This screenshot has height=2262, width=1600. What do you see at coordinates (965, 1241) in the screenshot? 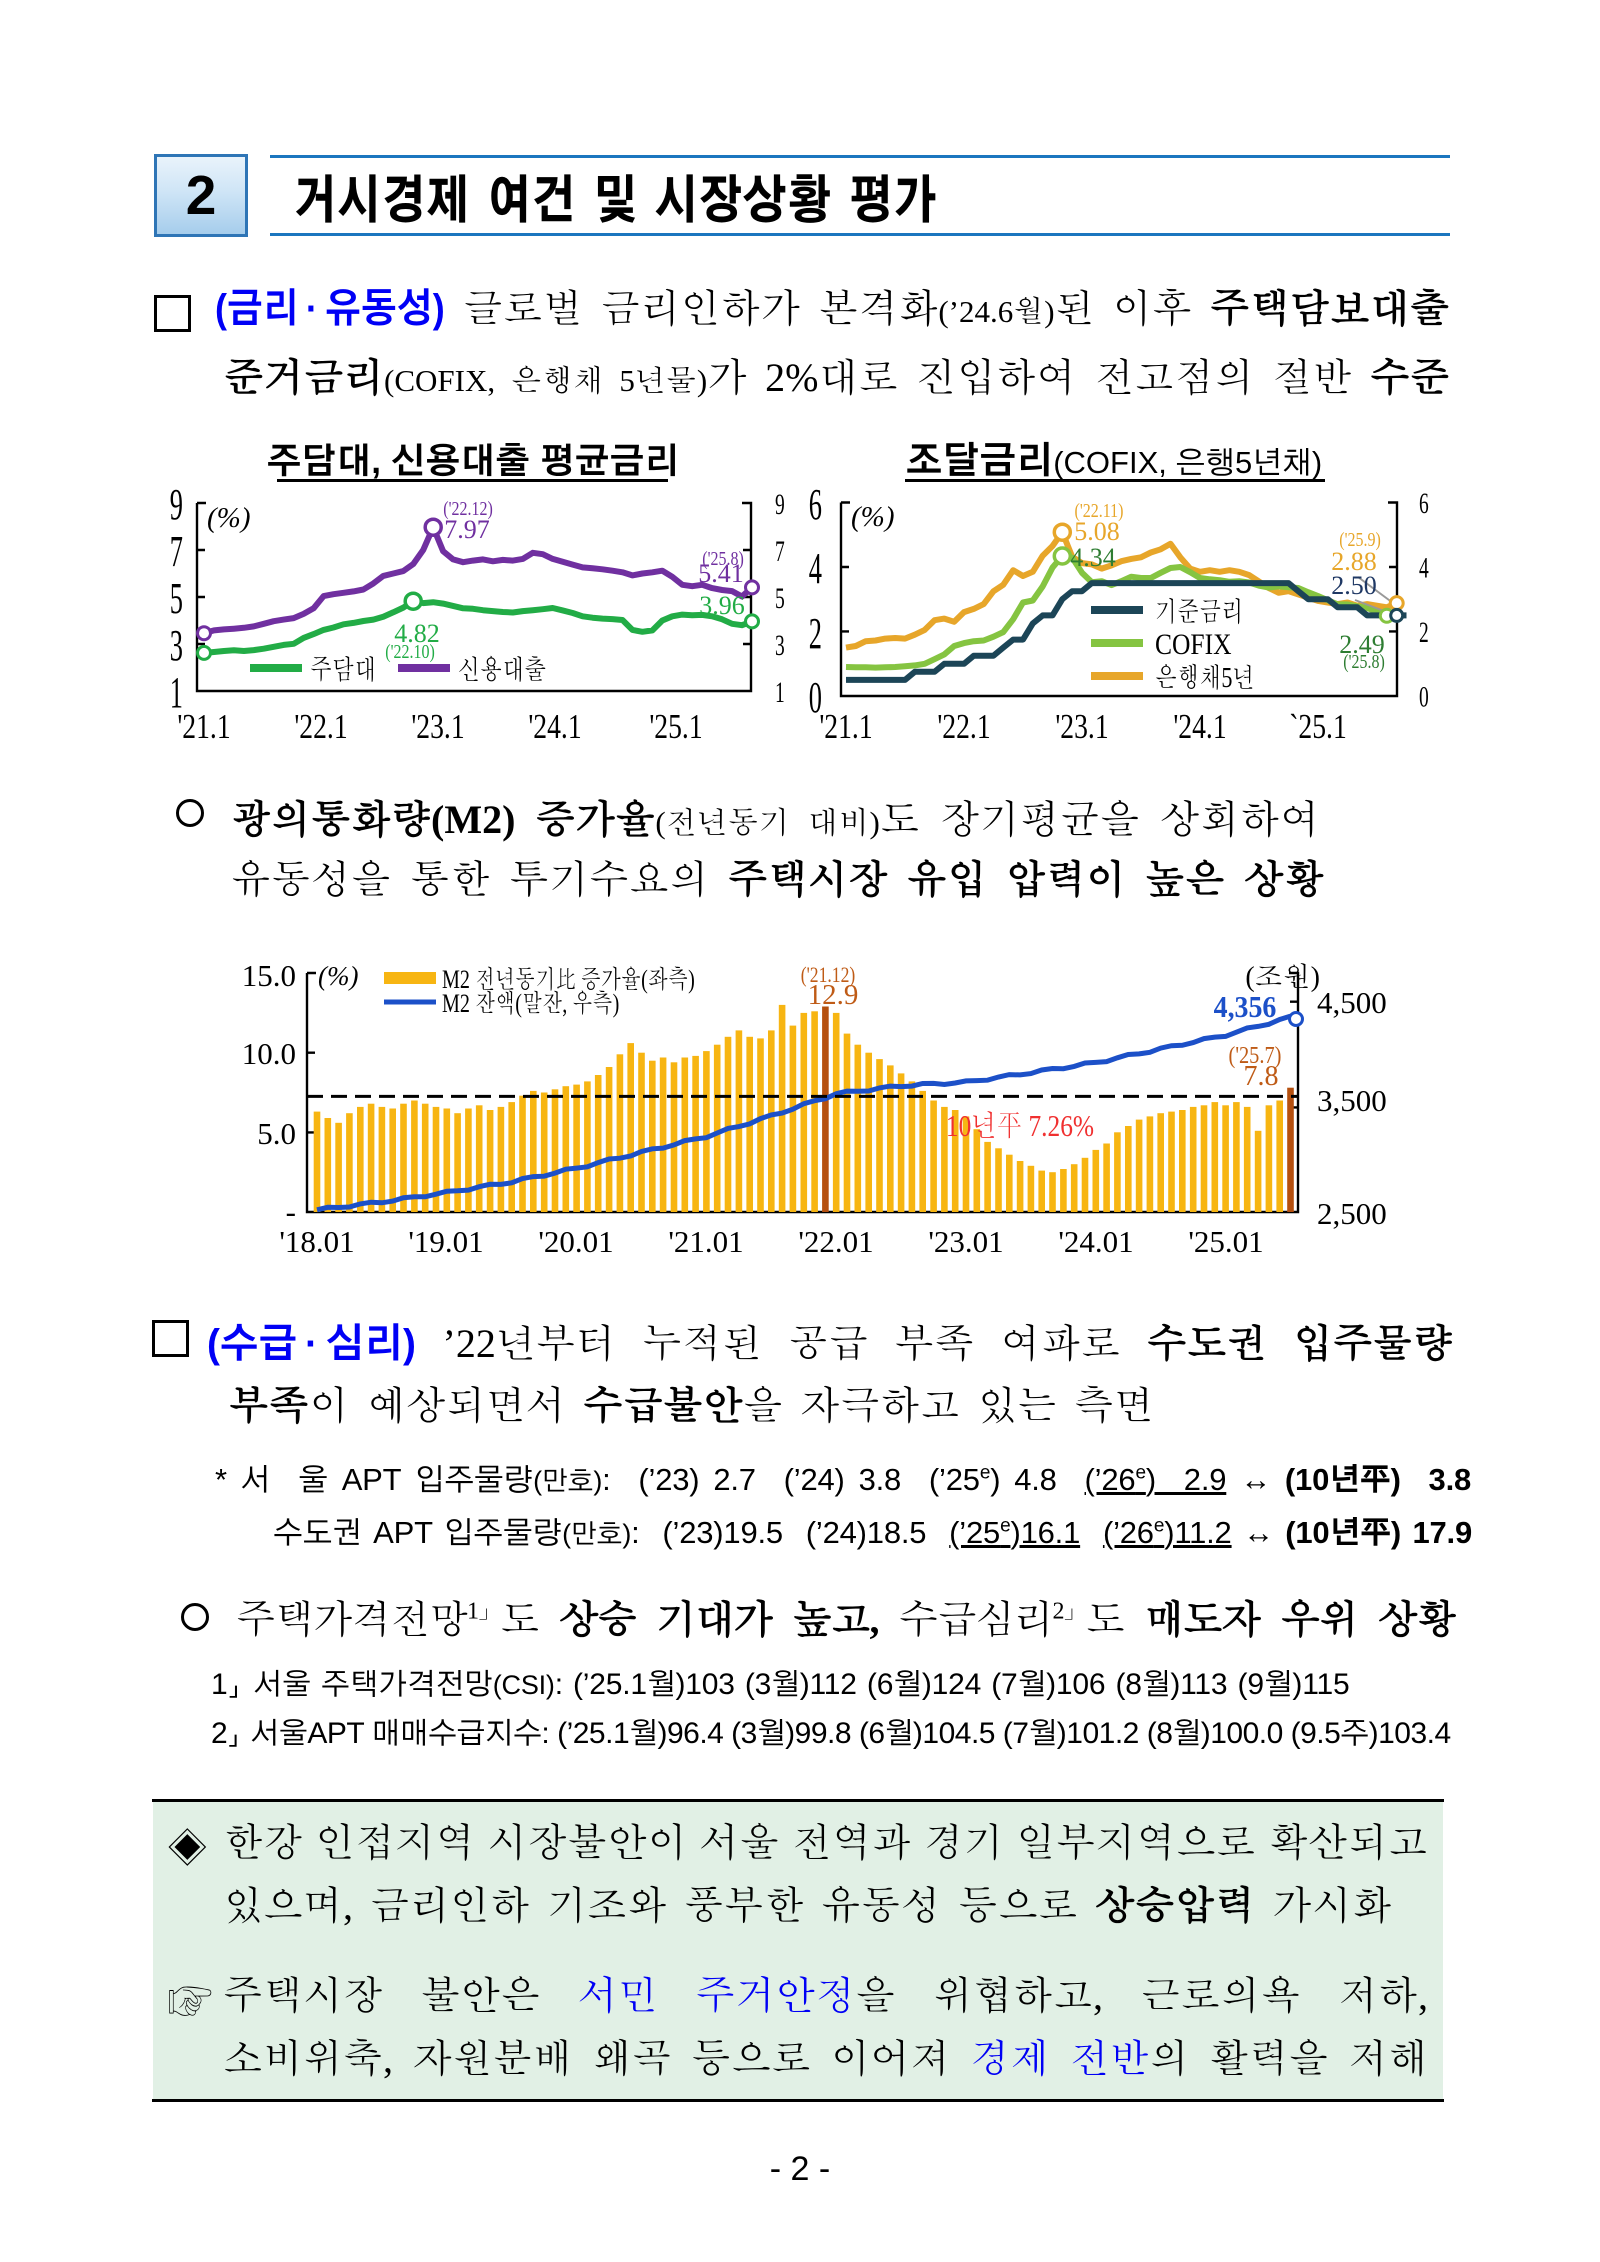
I see `svg-text: '23.01` at bounding box center [965, 1241].